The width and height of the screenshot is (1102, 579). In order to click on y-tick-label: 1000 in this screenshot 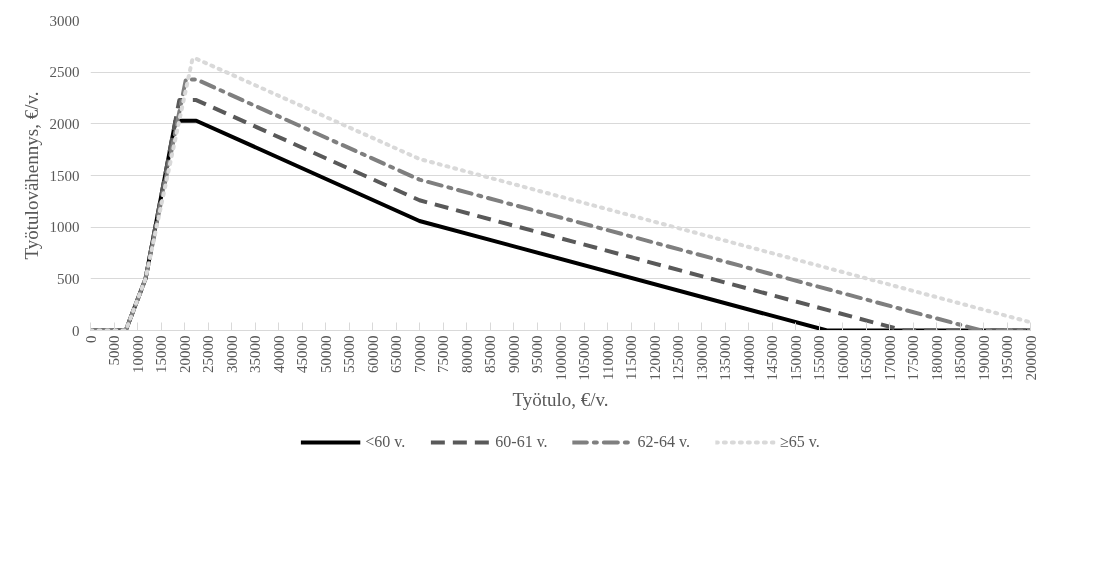, I will do `click(64, 227)`.